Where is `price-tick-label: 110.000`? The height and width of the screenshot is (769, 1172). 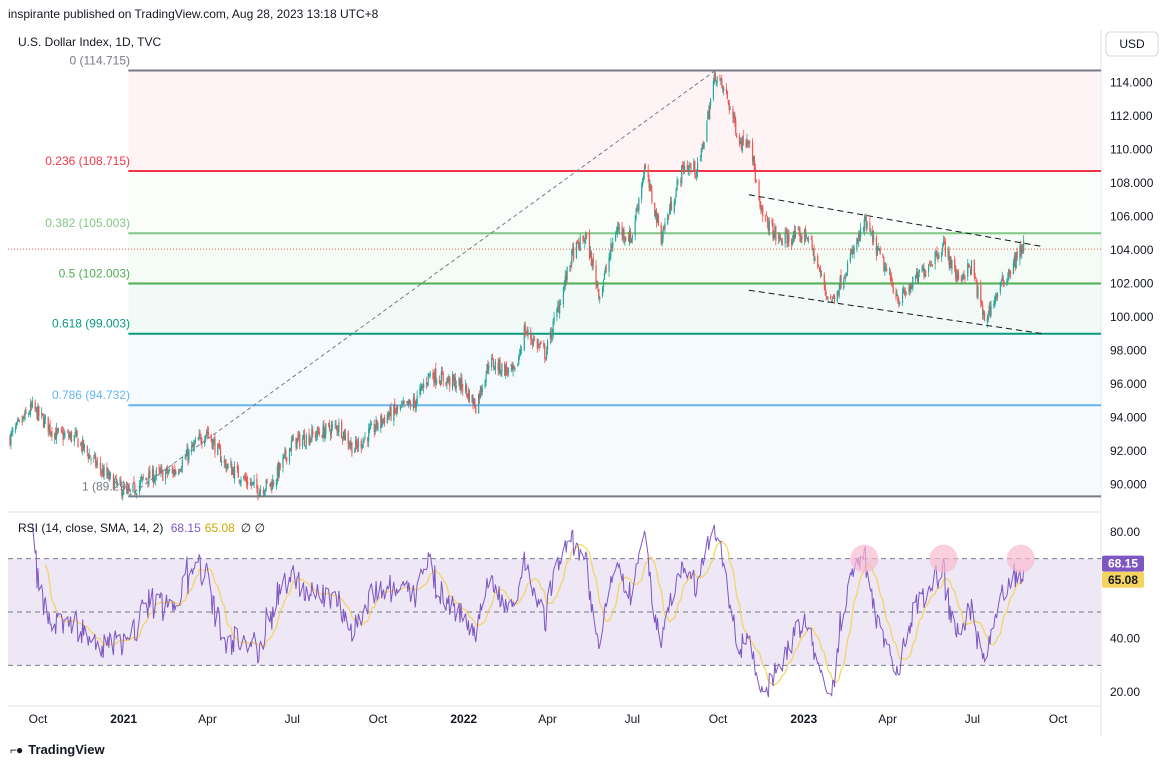
price-tick-label: 110.000 is located at coordinates (1131, 150).